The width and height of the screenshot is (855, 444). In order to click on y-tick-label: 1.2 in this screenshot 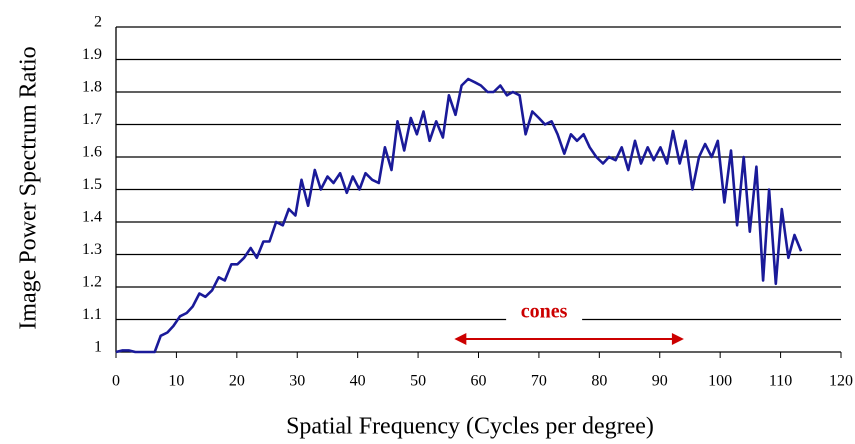, I will do `click(92, 282)`.